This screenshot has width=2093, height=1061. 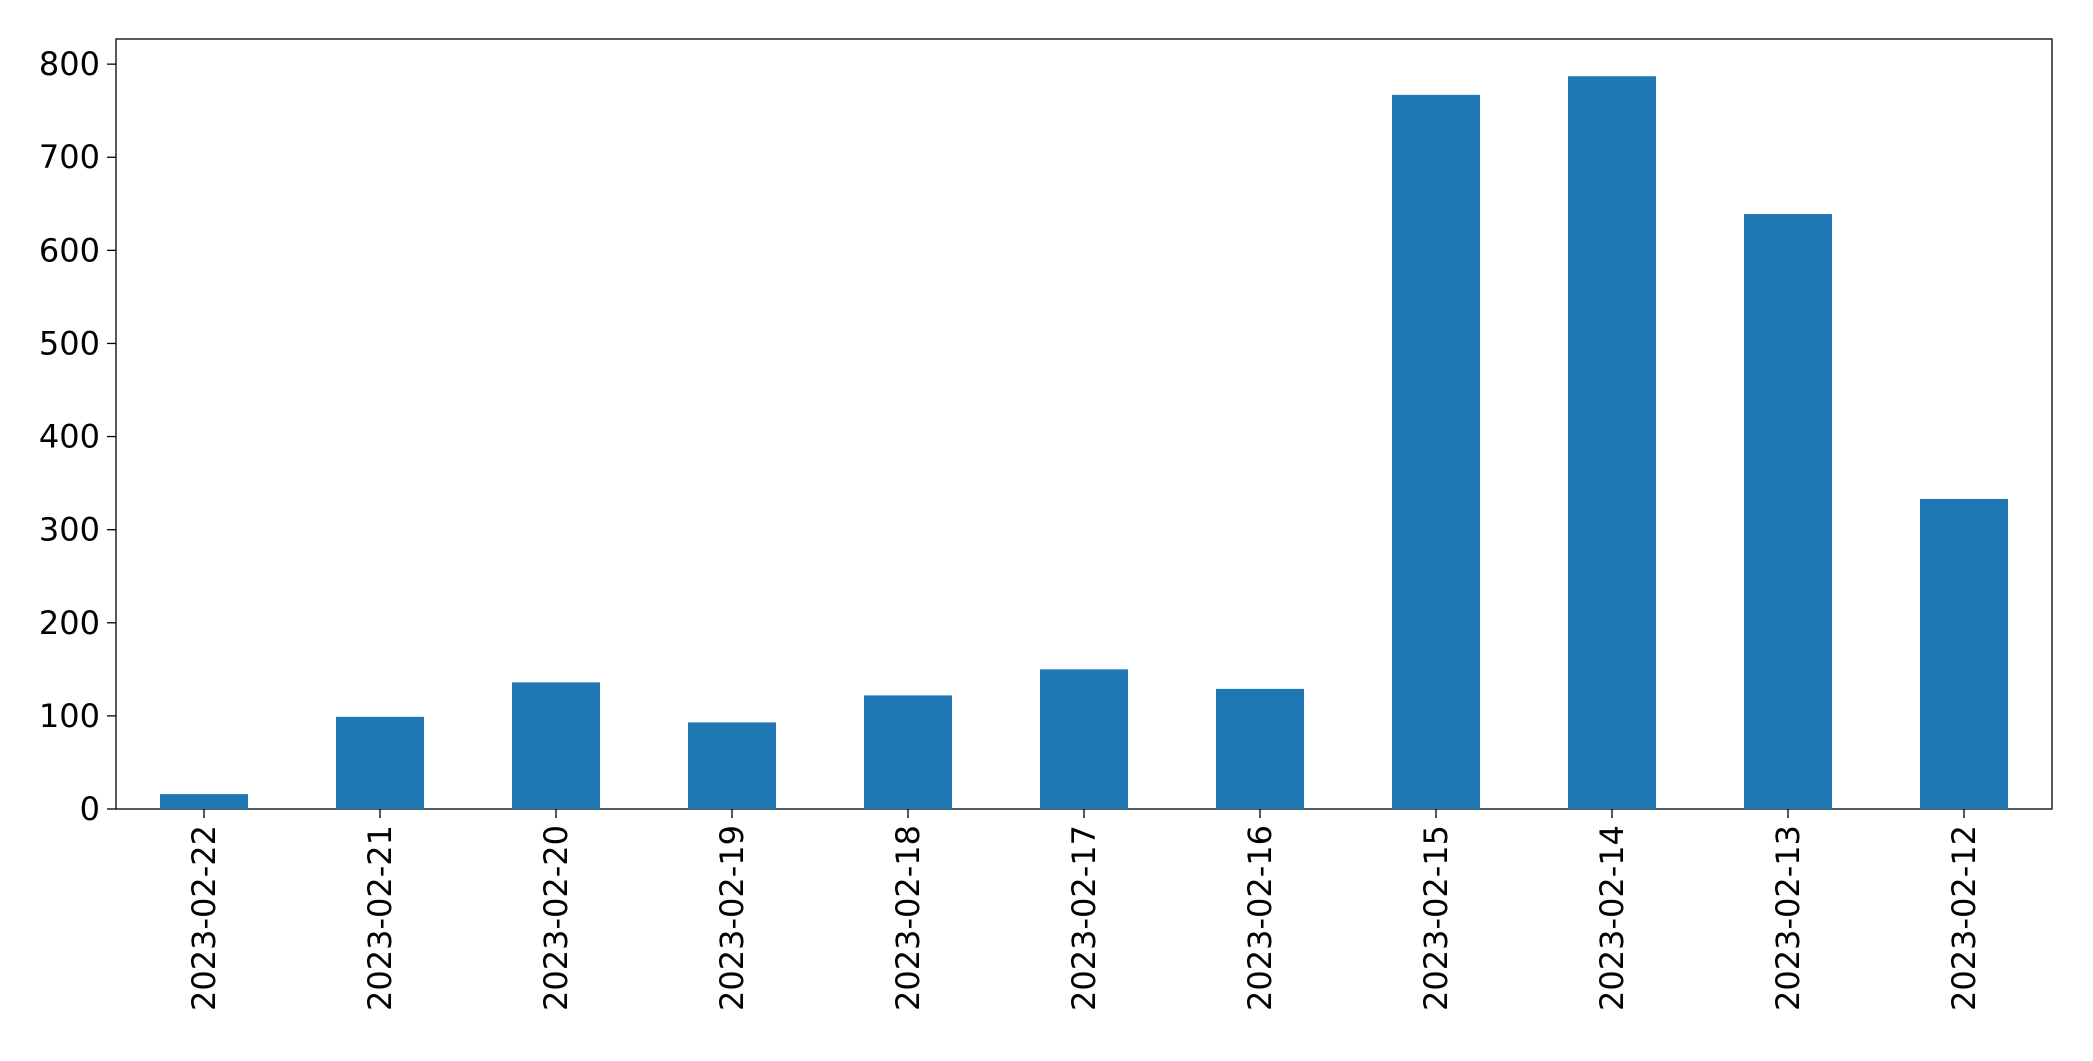 What do you see at coordinates (1260, 918) in the screenshot?
I see `x-tick-label: 2023-02-16` at bounding box center [1260, 918].